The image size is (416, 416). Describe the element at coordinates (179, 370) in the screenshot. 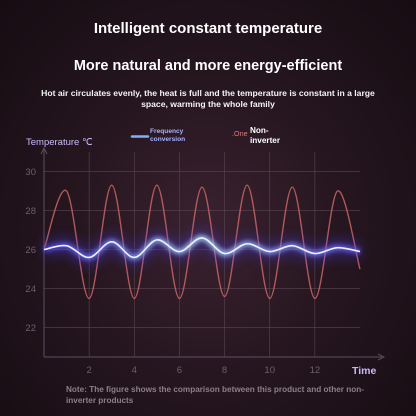

I see `x-tick-label: 6` at that location.